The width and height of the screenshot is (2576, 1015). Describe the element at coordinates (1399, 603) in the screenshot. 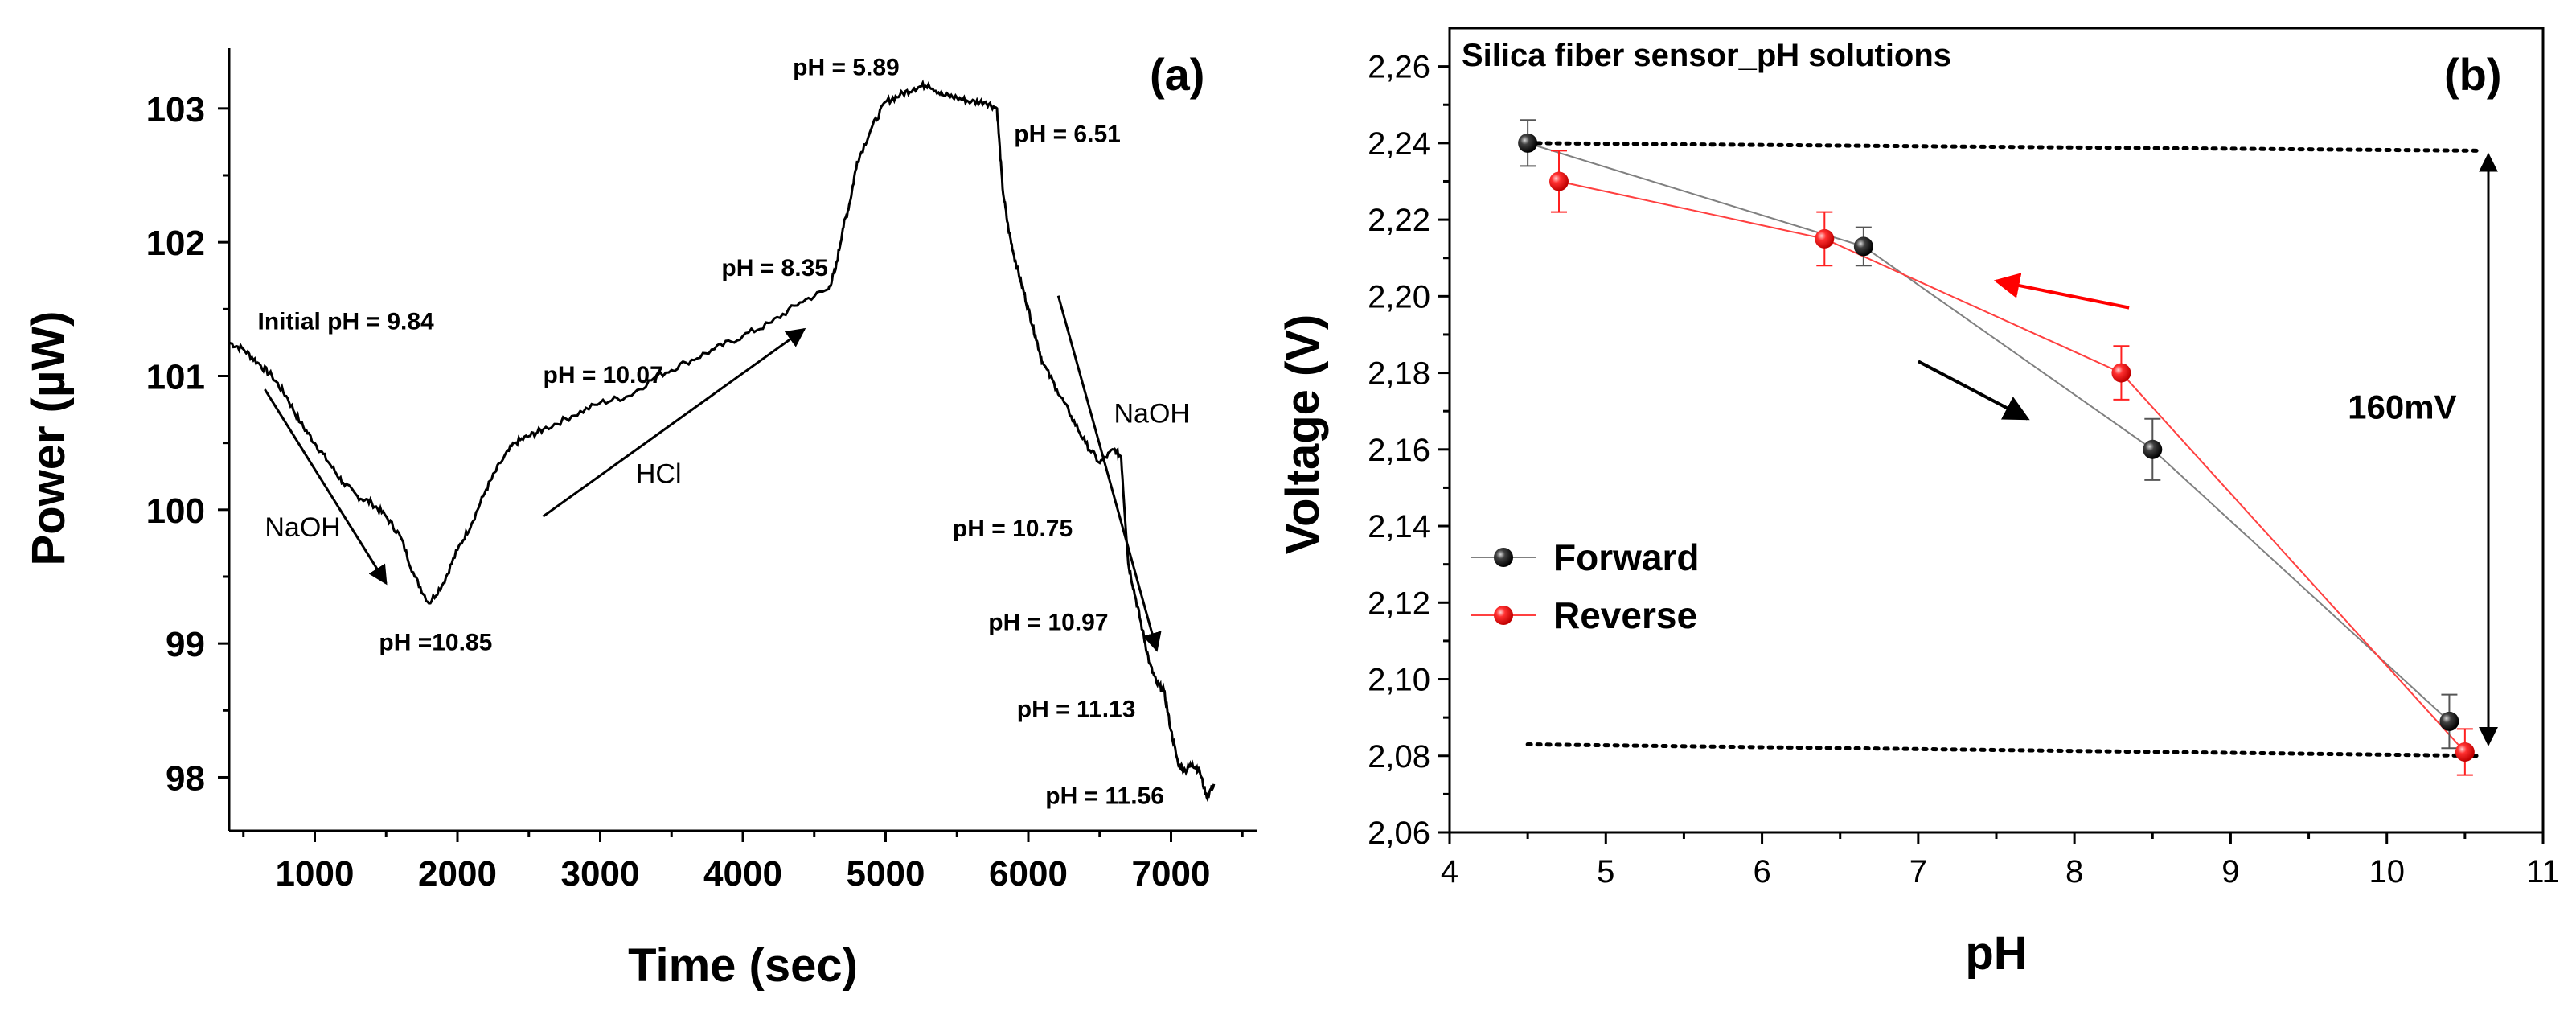

I see `panel-b-y-tick-label: 2,12` at that location.